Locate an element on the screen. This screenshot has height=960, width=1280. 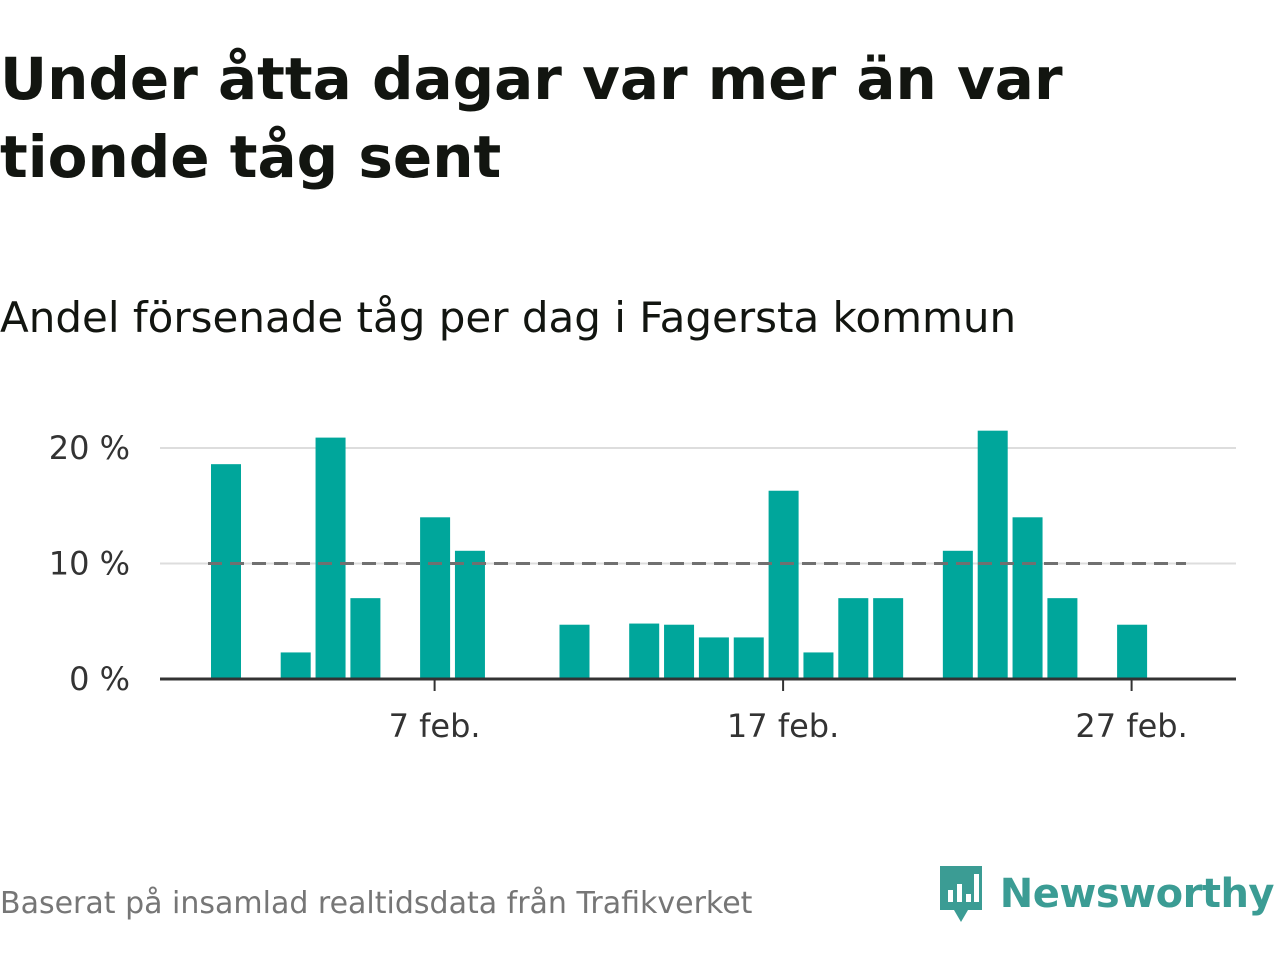
brand-logo: Newsworthy is located at coordinates (1105, 894).